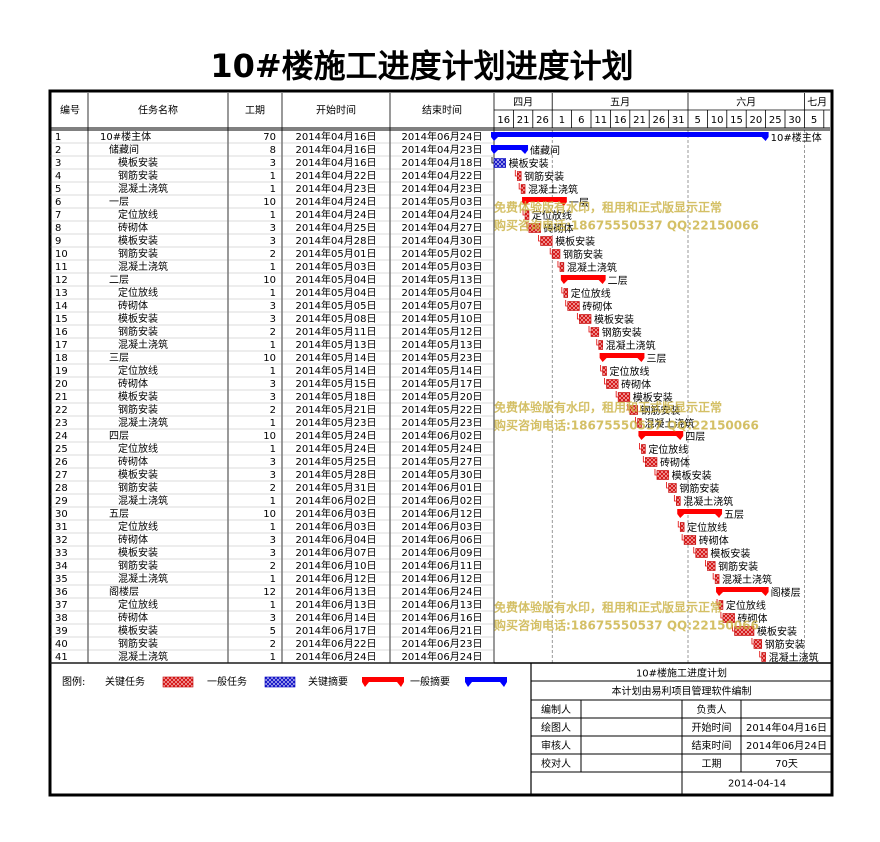 The height and width of the screenshot is (842, 880). Describe the element at coordinates (442, 513) in the screenshot. I see `end-date: 2014年06月12日` at that location.